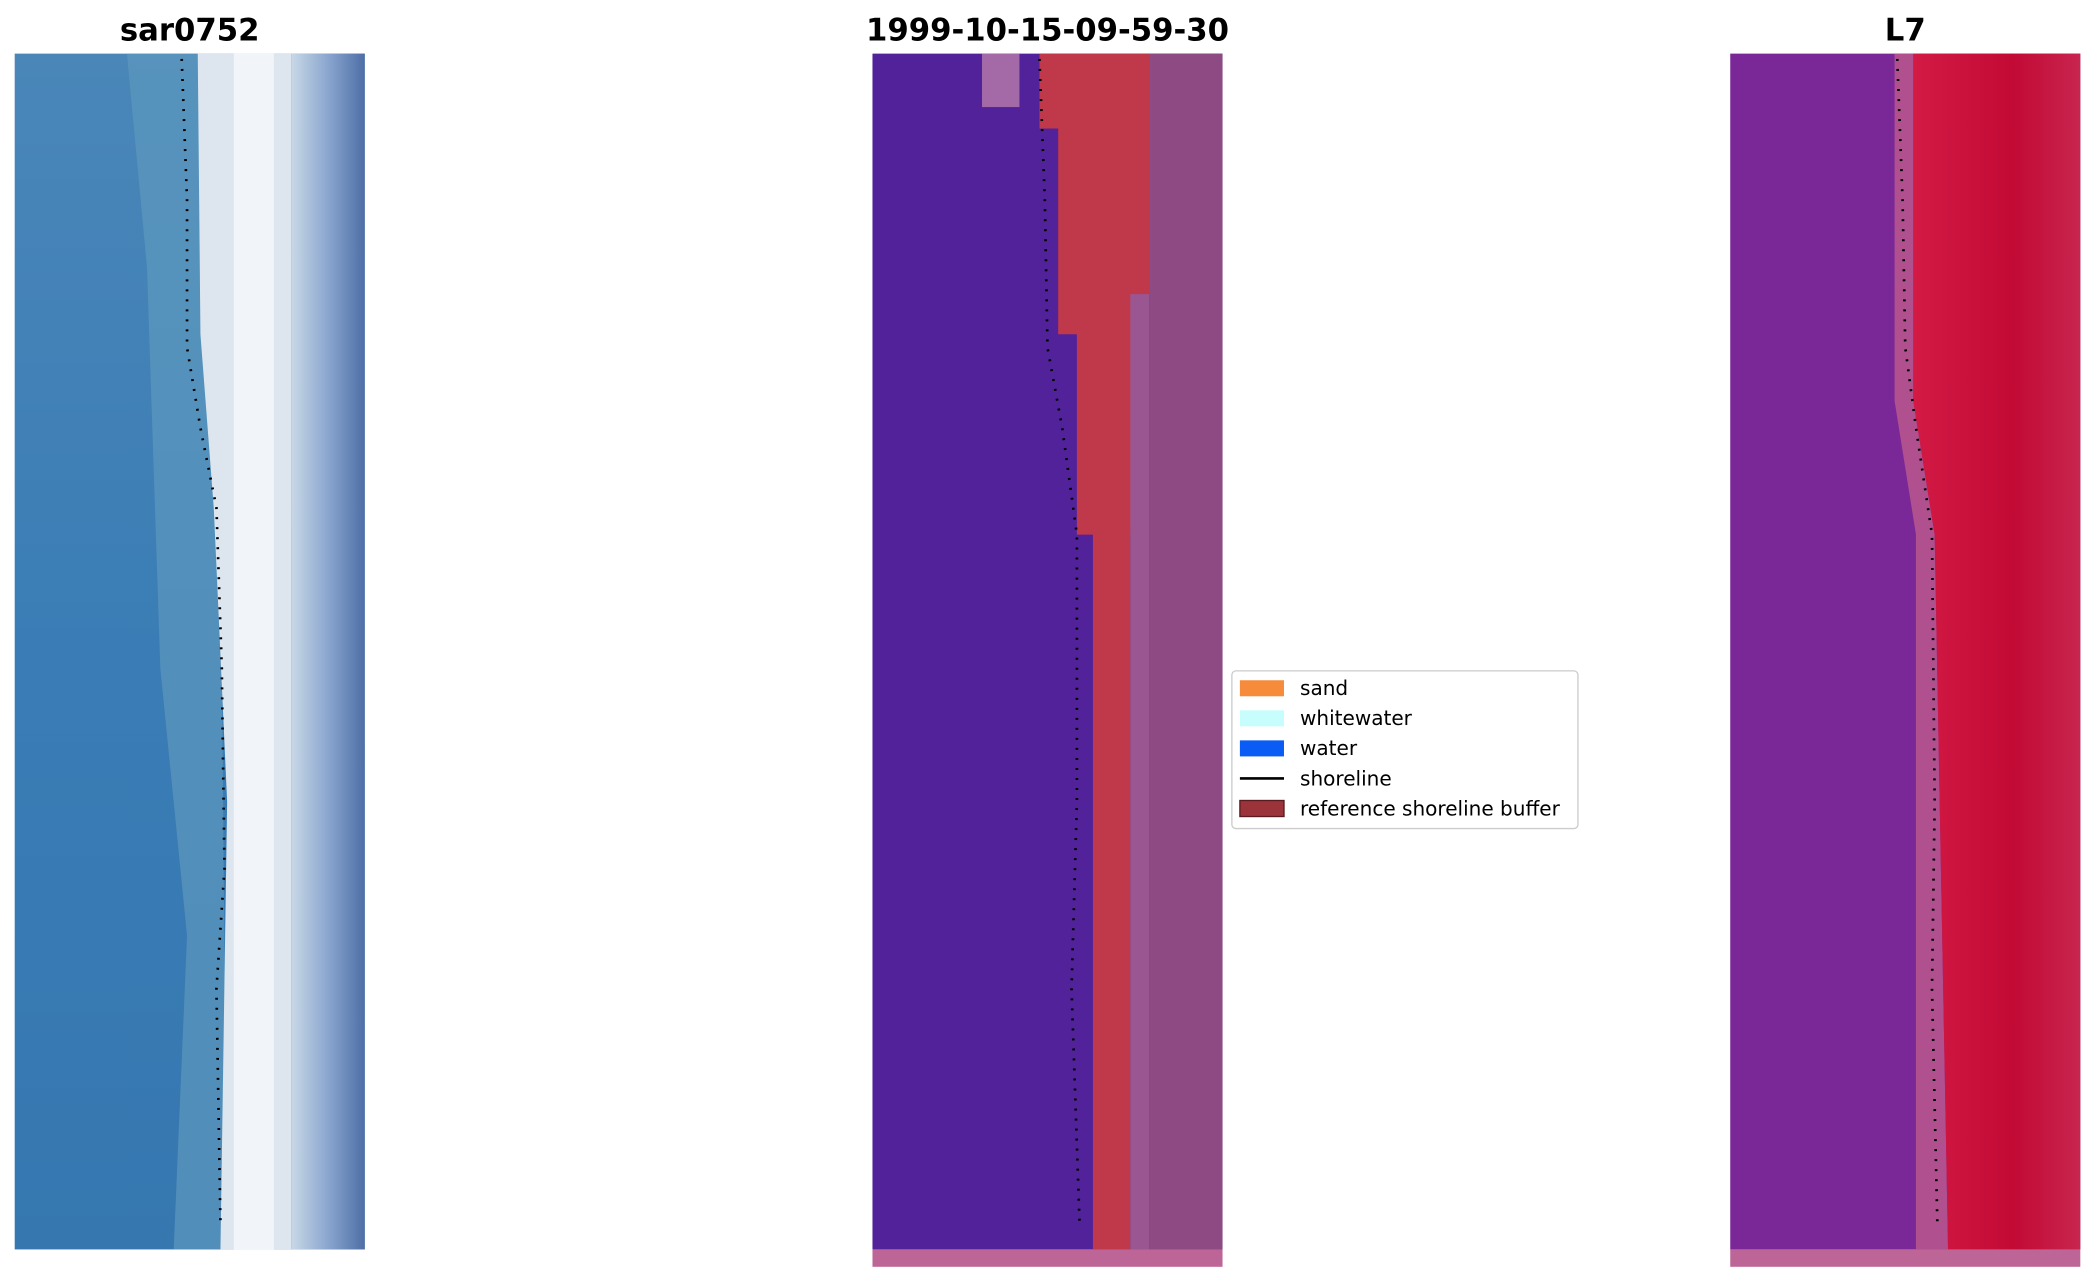 The width and height of the screenshot is (2095, 1283). Describe the element at coordinates (1346, 778) in the screenshot. I see `legend-label: shoreline` at that location.